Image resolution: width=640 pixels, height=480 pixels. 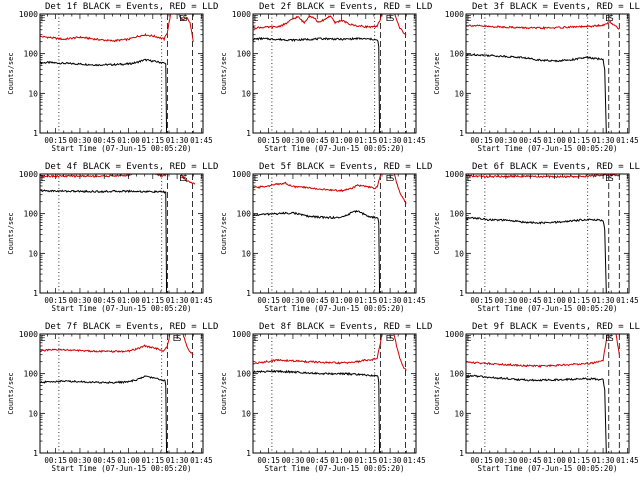 What do you see at coordinates (131, 7) in the screenshot?
I see `panel-title: Det 1f BLACK = Events, RED = LLD` at bounding box center [131, 7].